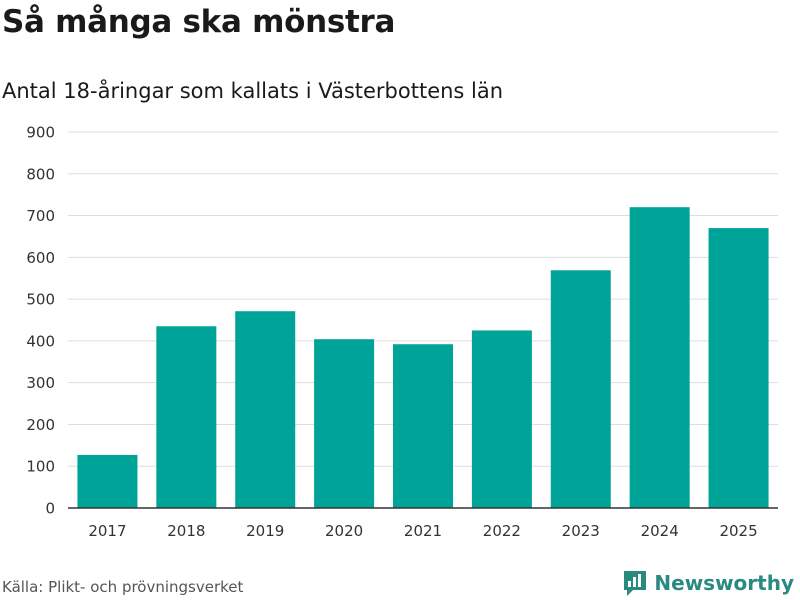 Image resolution: width=800 pixels, height=600 pixels. I want to click on bar-2025, so click(738, 368).